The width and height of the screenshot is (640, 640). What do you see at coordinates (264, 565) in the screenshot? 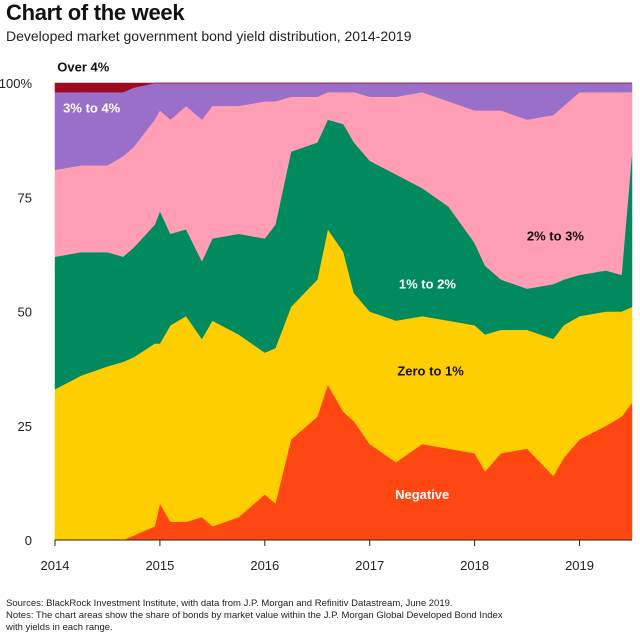
I see `x-tick-label: 2016` at bounding box center [264, 565].